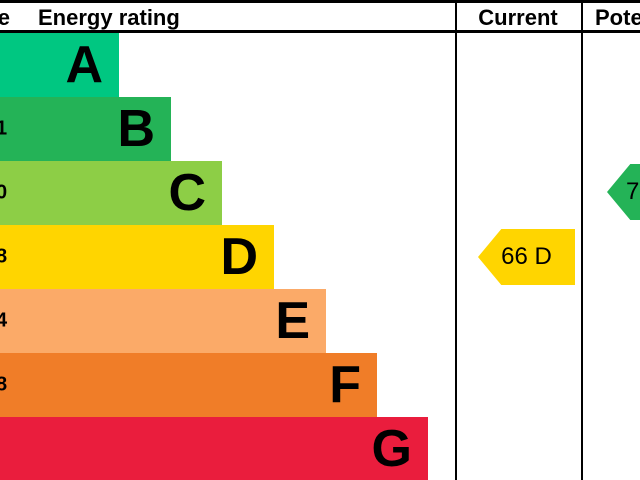 This screenshot has height=480, width=640. I want to click on band-score-e: 39-54, so click(4, 320).